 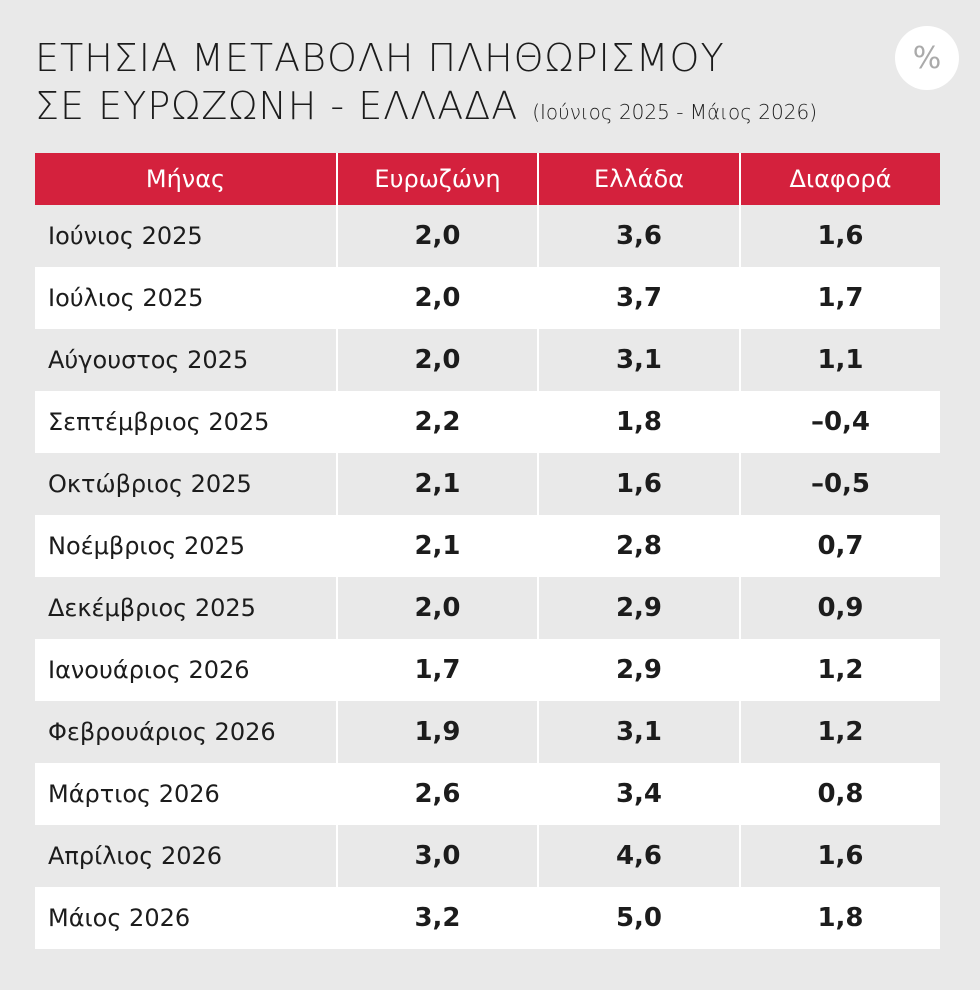 I want to click on table-row: Ιούνιος 2025 2,0 3,6 1,6, so click(x=487, y=236).